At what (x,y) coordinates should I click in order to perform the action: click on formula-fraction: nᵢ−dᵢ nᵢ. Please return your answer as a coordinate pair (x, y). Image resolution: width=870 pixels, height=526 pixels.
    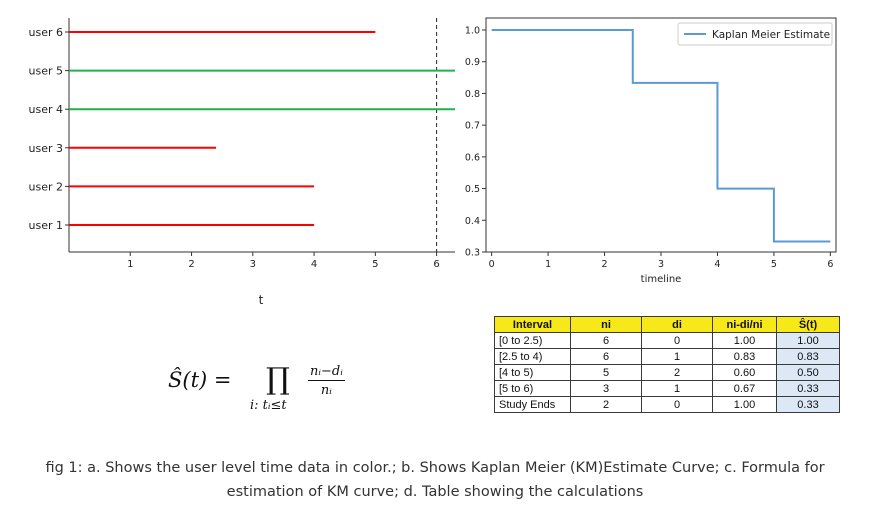
    Looking at the image, I should click on (326, 381).